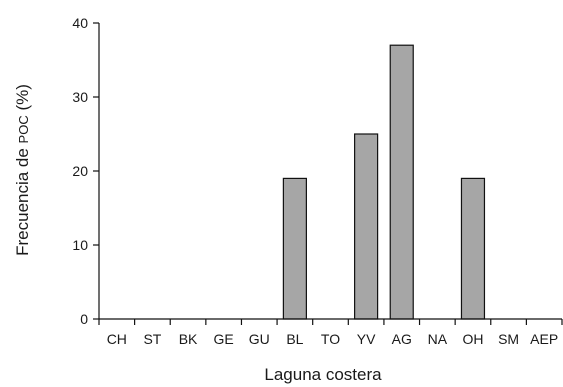 Image resolution: width=563 pixels, height=387 pixels. What do you see at coordinates (508, 339) in the screenshot?
I see `x-tick-label: SM` at bounding box center [508, 339].